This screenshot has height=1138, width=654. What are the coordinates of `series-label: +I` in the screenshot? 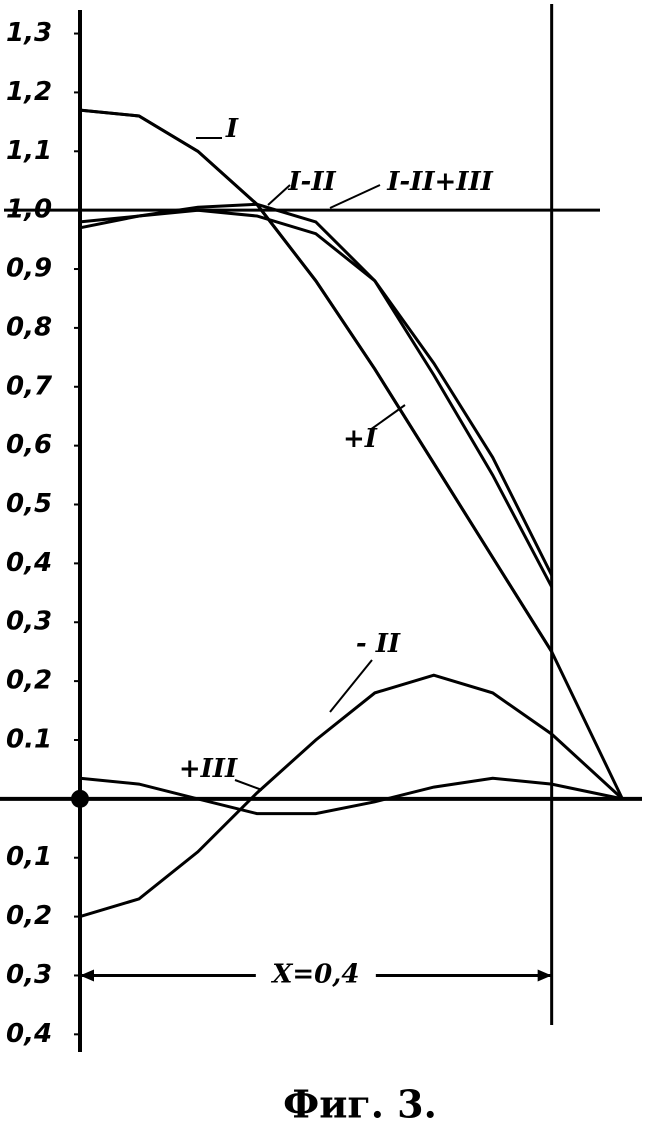 It's located at (360, 439).